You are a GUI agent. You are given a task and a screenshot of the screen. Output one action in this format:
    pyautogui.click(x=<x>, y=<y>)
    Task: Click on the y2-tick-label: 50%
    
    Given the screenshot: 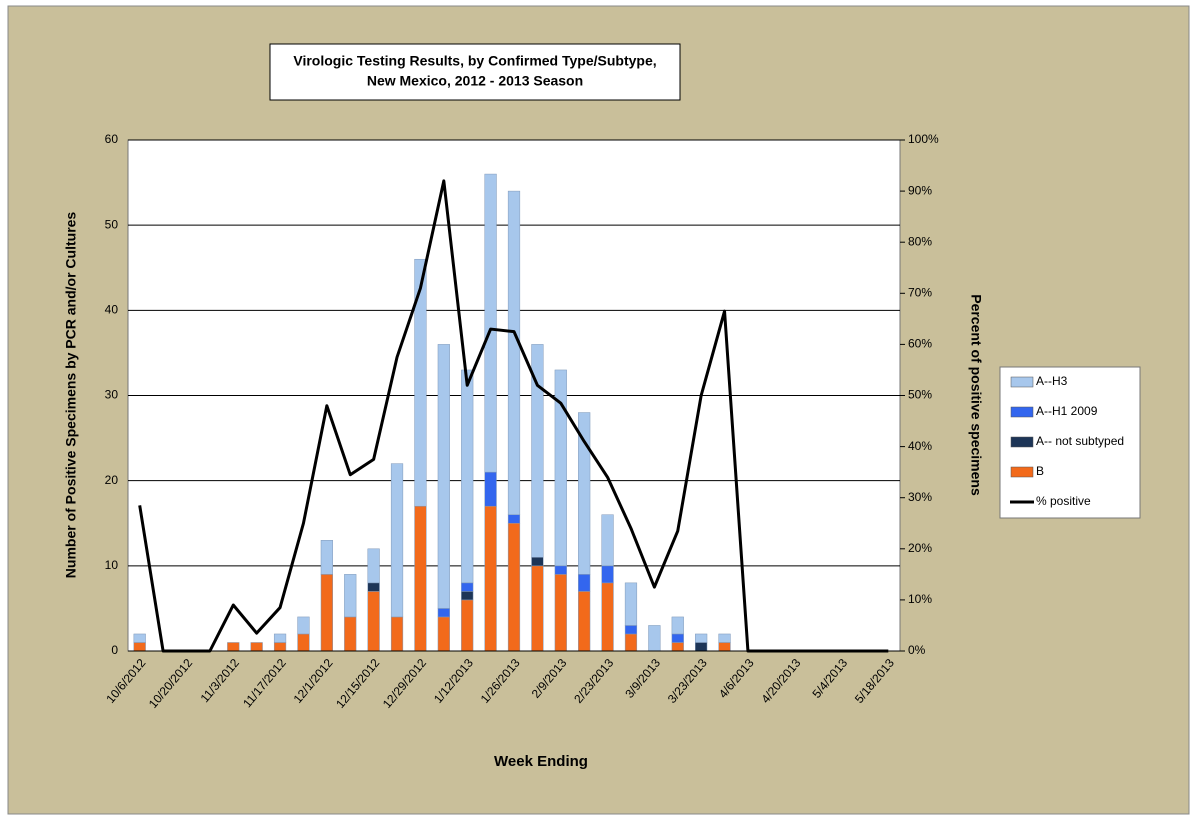 What is the action you would take?
    pyautogui.click(x=920, y=395)
    